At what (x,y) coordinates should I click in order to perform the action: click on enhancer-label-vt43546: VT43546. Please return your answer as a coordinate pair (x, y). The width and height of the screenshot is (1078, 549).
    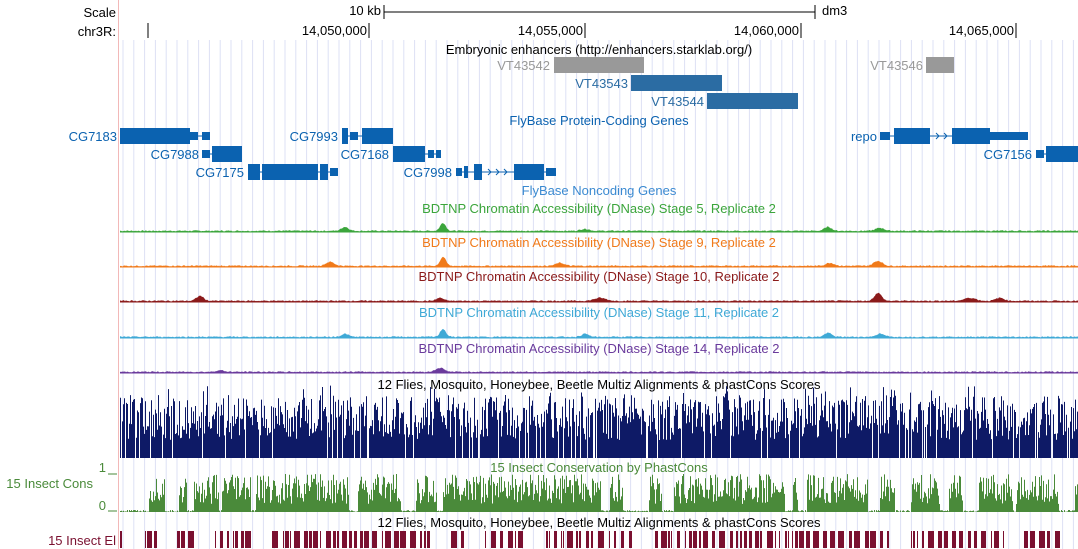
    Looking at the image, I should click on (896, 65).